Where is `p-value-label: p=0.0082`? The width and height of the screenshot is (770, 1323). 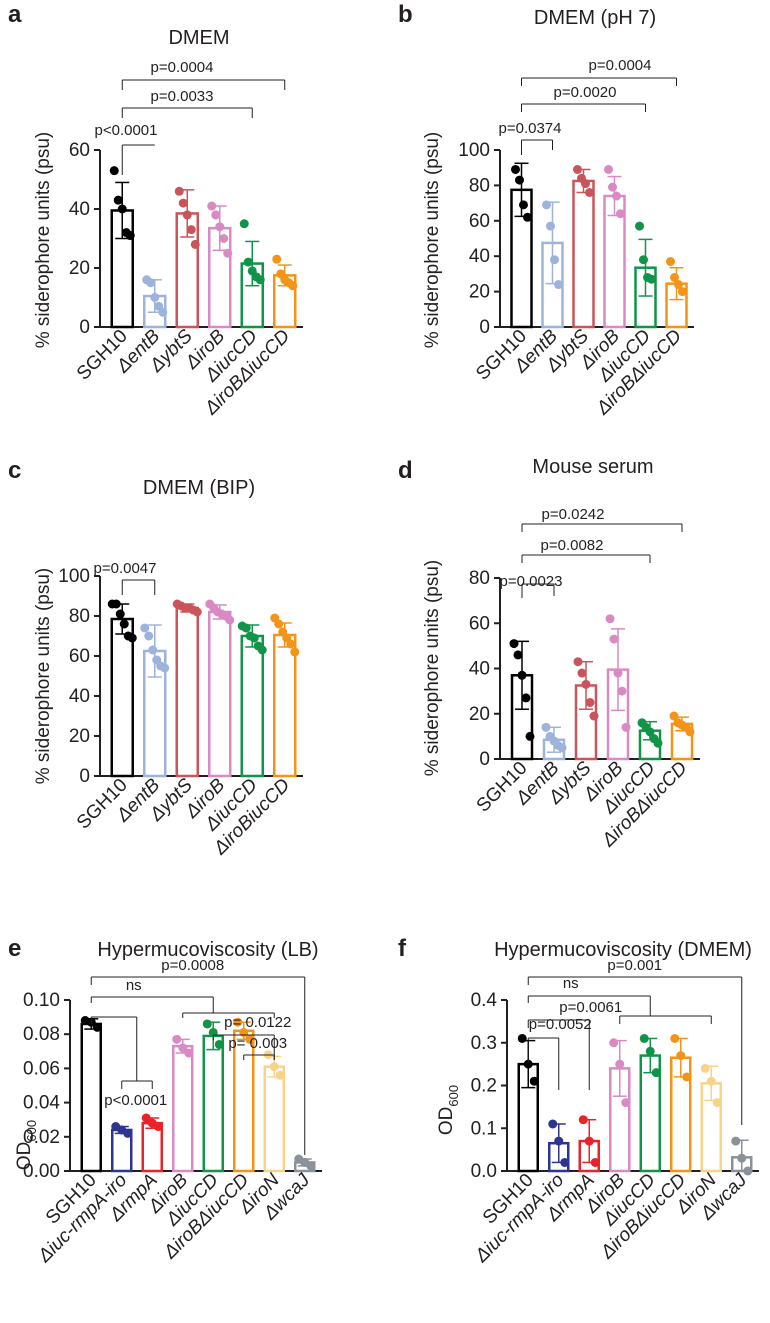 p-value-label: p=0.0082 is located at coordinates (572, 545).